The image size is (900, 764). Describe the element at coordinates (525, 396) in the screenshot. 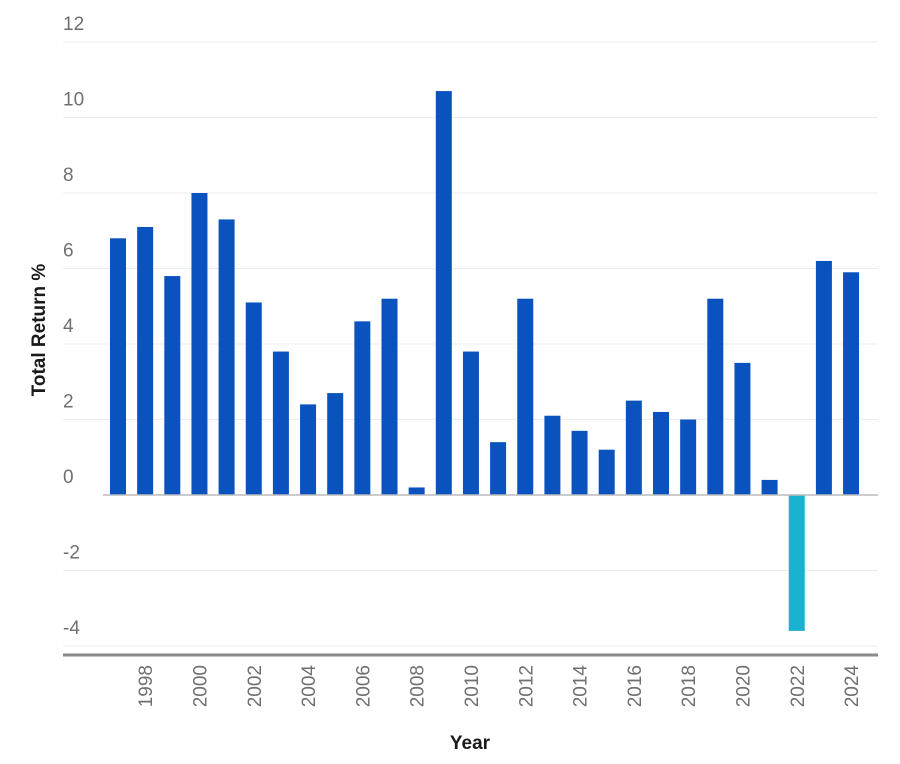

I see `bar-2012` at that location.